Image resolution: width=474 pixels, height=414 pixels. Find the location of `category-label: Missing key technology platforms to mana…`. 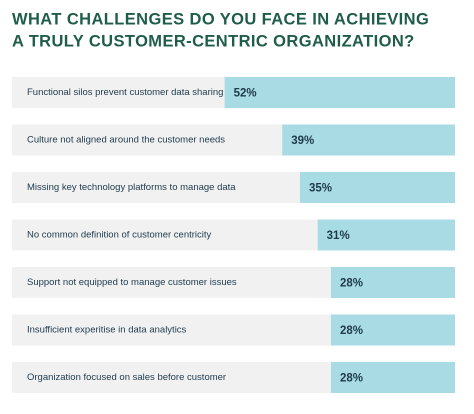

category-label: Missing key technology platforms to mana… is located at coordinates (131, 187).